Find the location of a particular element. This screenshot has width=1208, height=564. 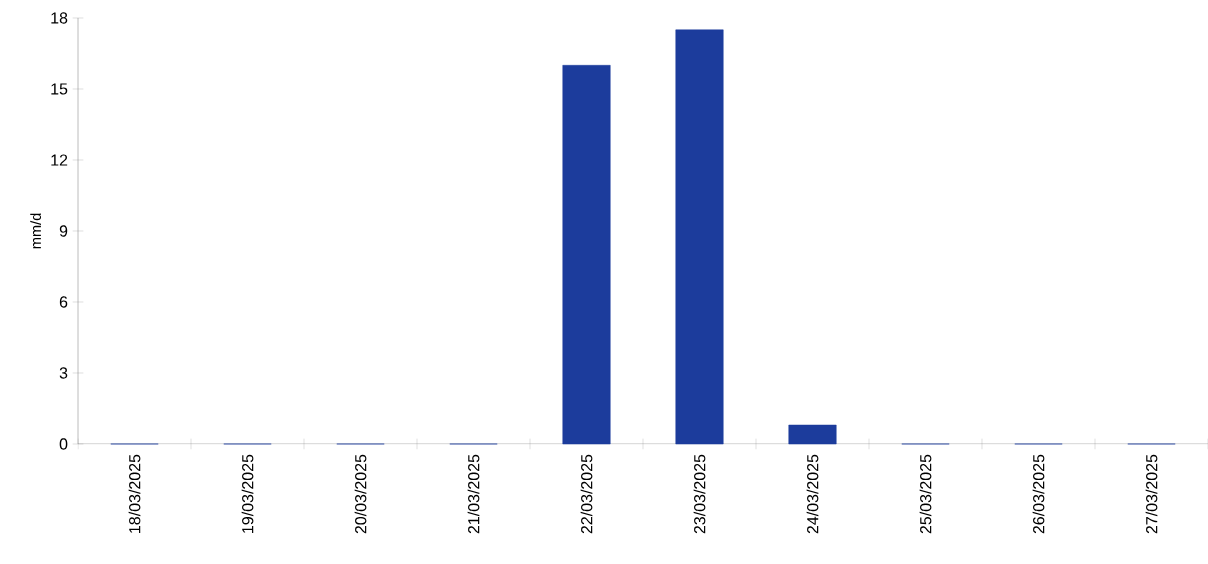

x-tick-label: 23/03/2025 is located at coordinates (699, 494).